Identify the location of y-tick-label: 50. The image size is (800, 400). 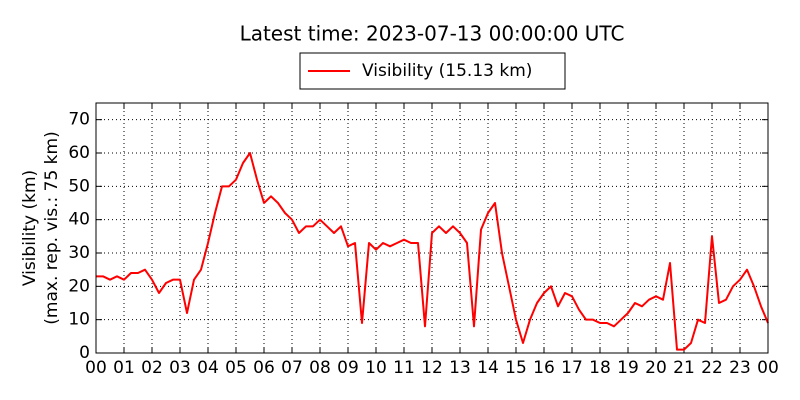
(79, 186).